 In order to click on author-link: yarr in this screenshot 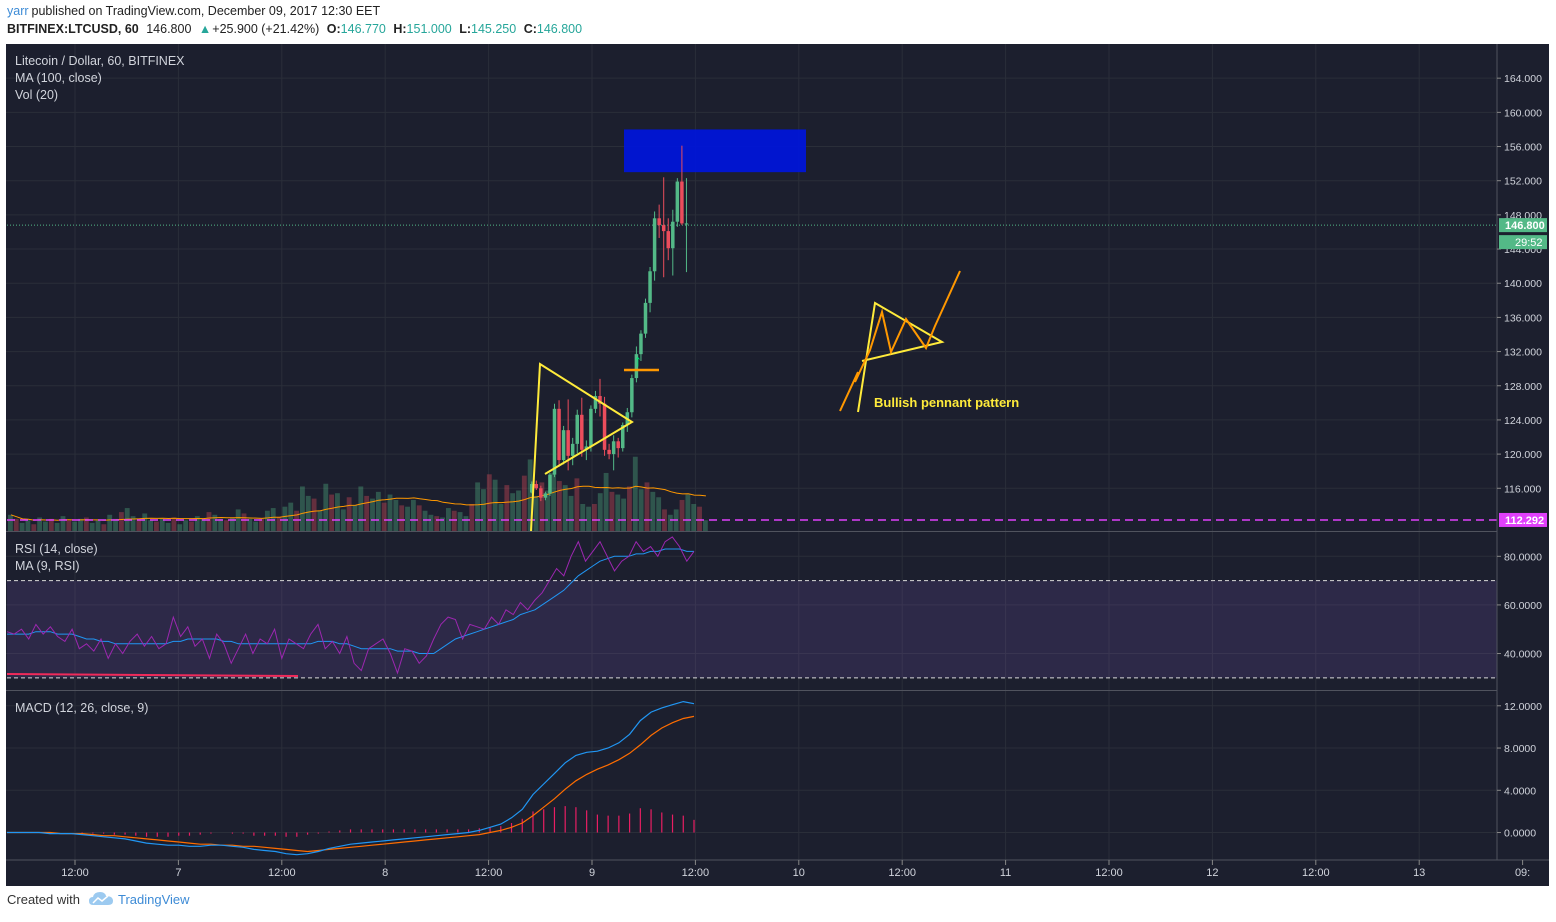, I will do `click(18, 11)`.